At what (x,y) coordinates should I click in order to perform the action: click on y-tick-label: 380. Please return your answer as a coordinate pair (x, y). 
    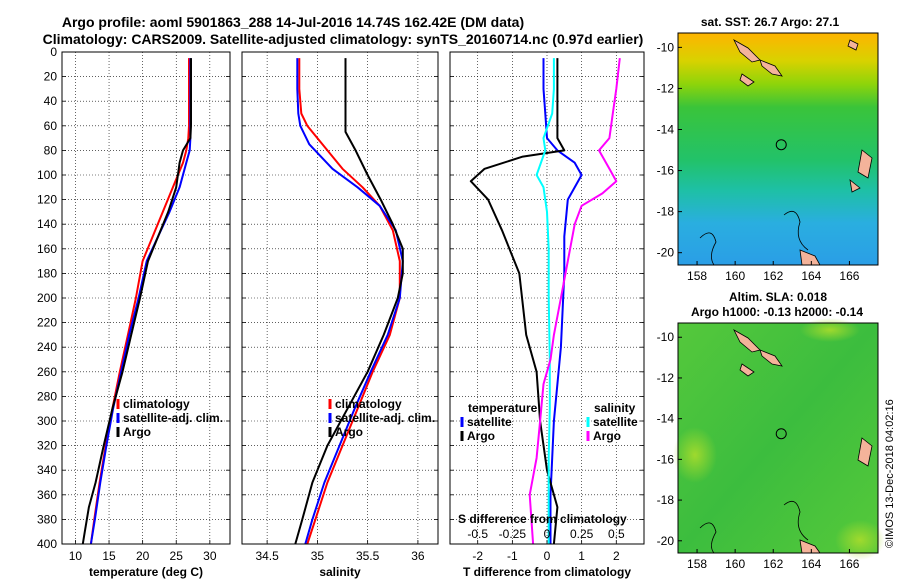
    Looking at the image, I should click on (47, 519).